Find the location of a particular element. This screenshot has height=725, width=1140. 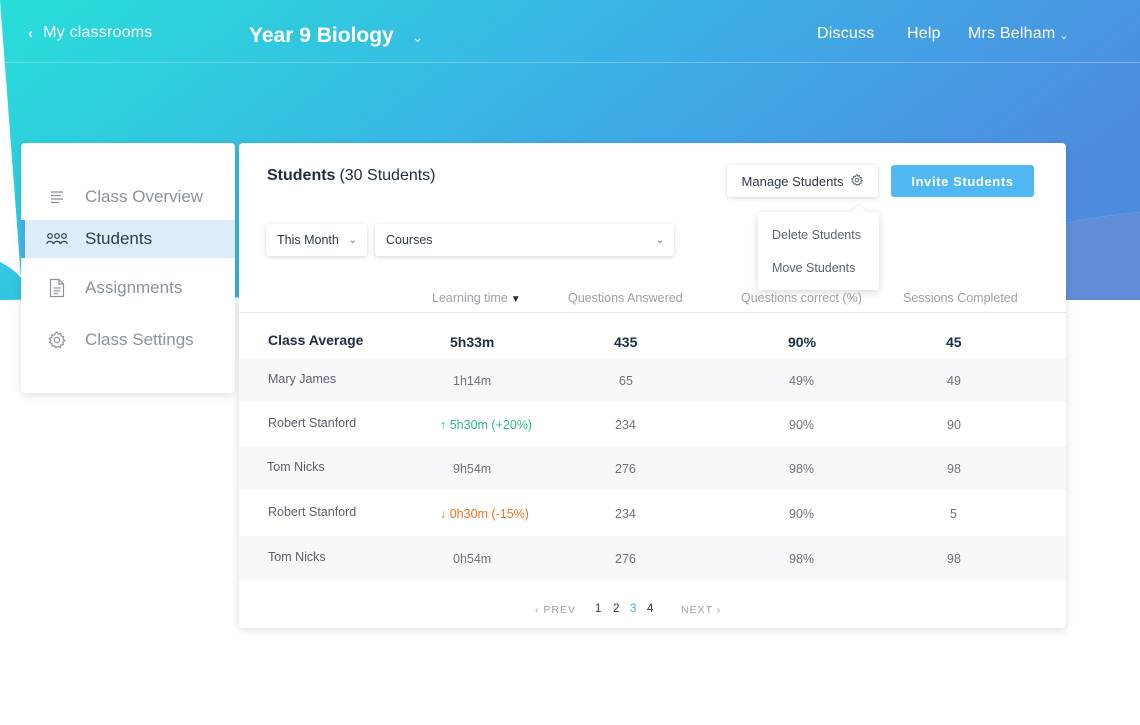

list-icon is located at coordinates (57, 197).